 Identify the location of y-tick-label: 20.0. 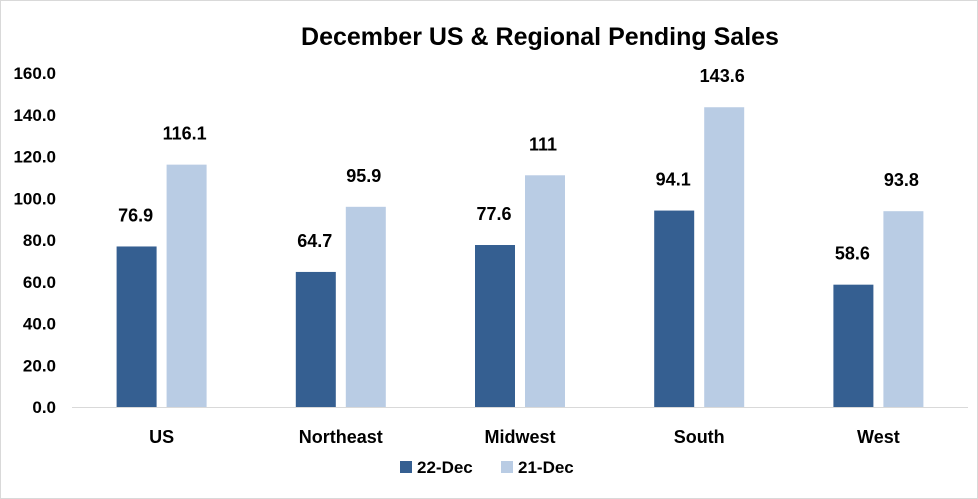
(39, 365).